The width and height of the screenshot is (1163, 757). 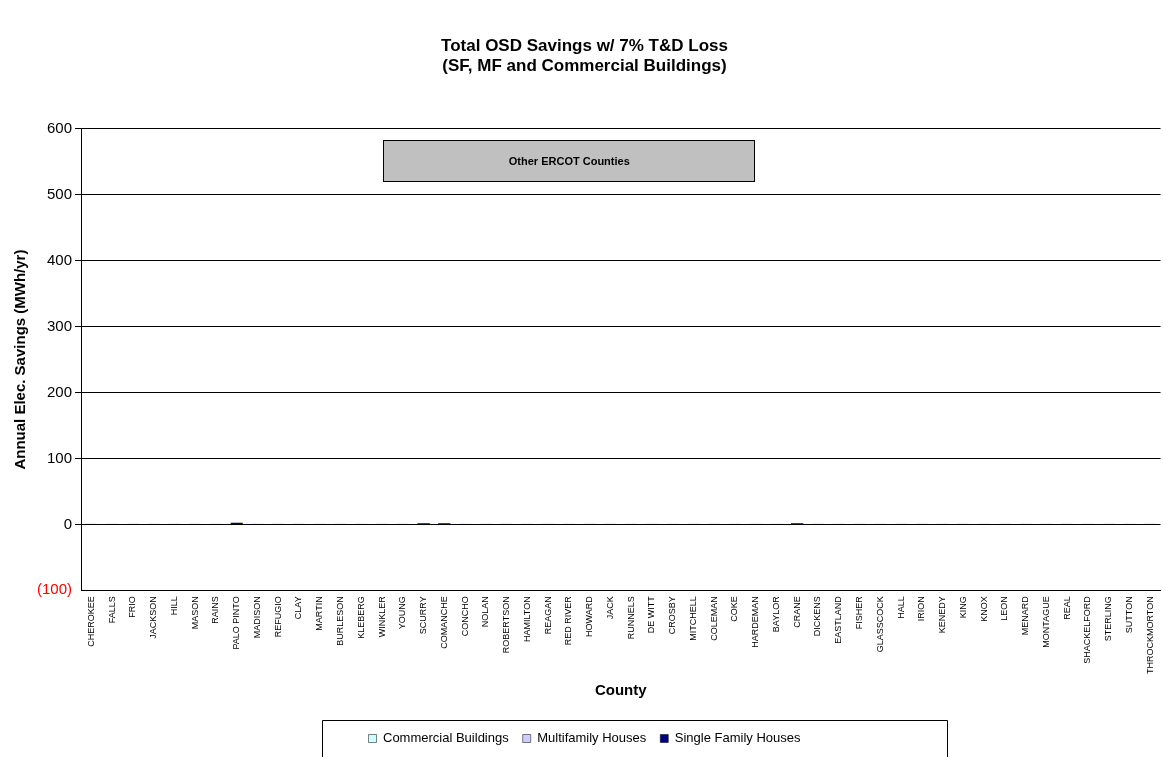 What do you see at coordinates (59, 325) in the screenshot?
I see `y-tick-label: 300` at bounding box center [59, 325].